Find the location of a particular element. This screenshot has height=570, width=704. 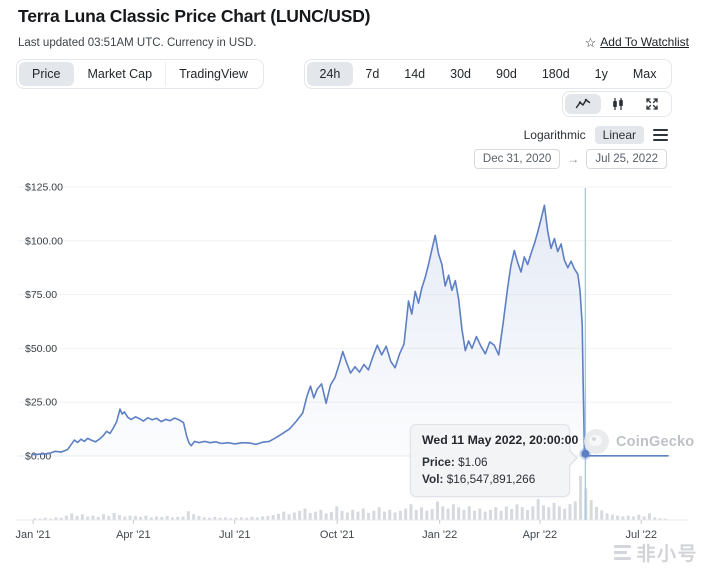

star-icon: ☆ is located at coordinates (590, 42).